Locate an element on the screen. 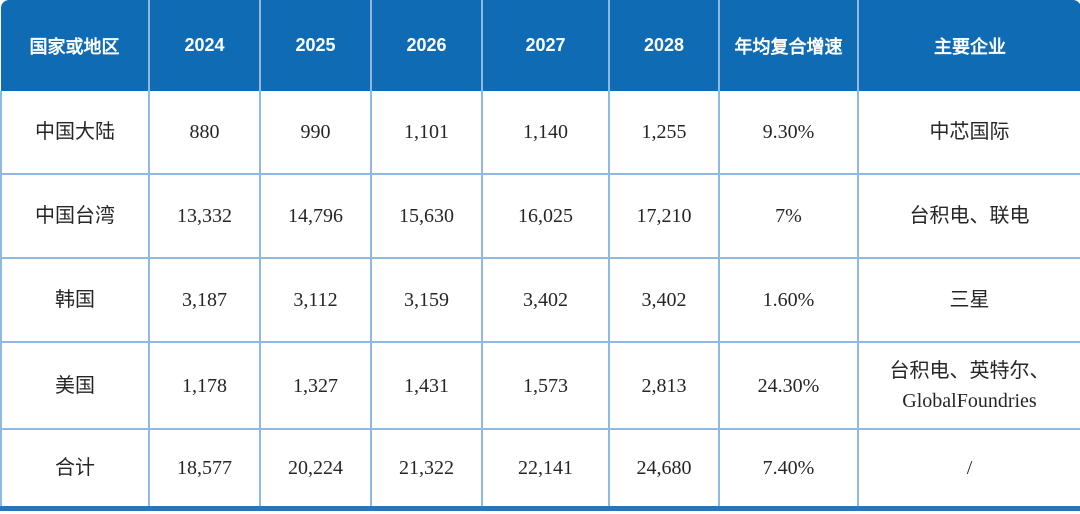 Image resolution: width=1080 pixels, height=514 pixels. cagr-cell: 7% is located at coordinates (788, 216).